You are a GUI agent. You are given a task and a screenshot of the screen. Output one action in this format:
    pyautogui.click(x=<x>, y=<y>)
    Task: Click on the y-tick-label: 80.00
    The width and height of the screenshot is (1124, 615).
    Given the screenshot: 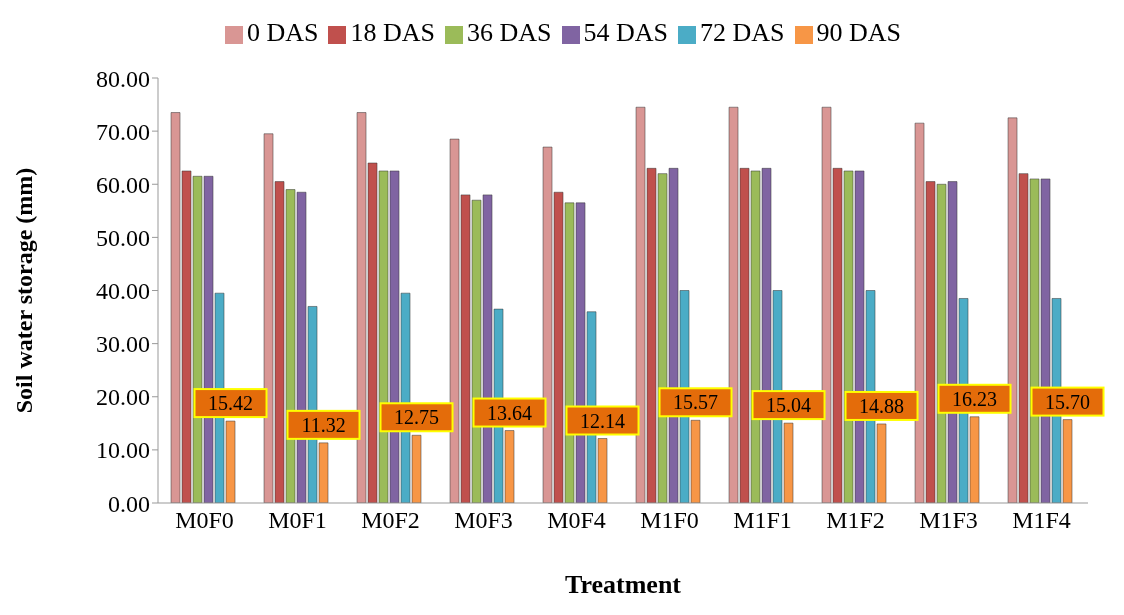 What is the action you would take?
    pyautogui.click(x=123, y=78)
    